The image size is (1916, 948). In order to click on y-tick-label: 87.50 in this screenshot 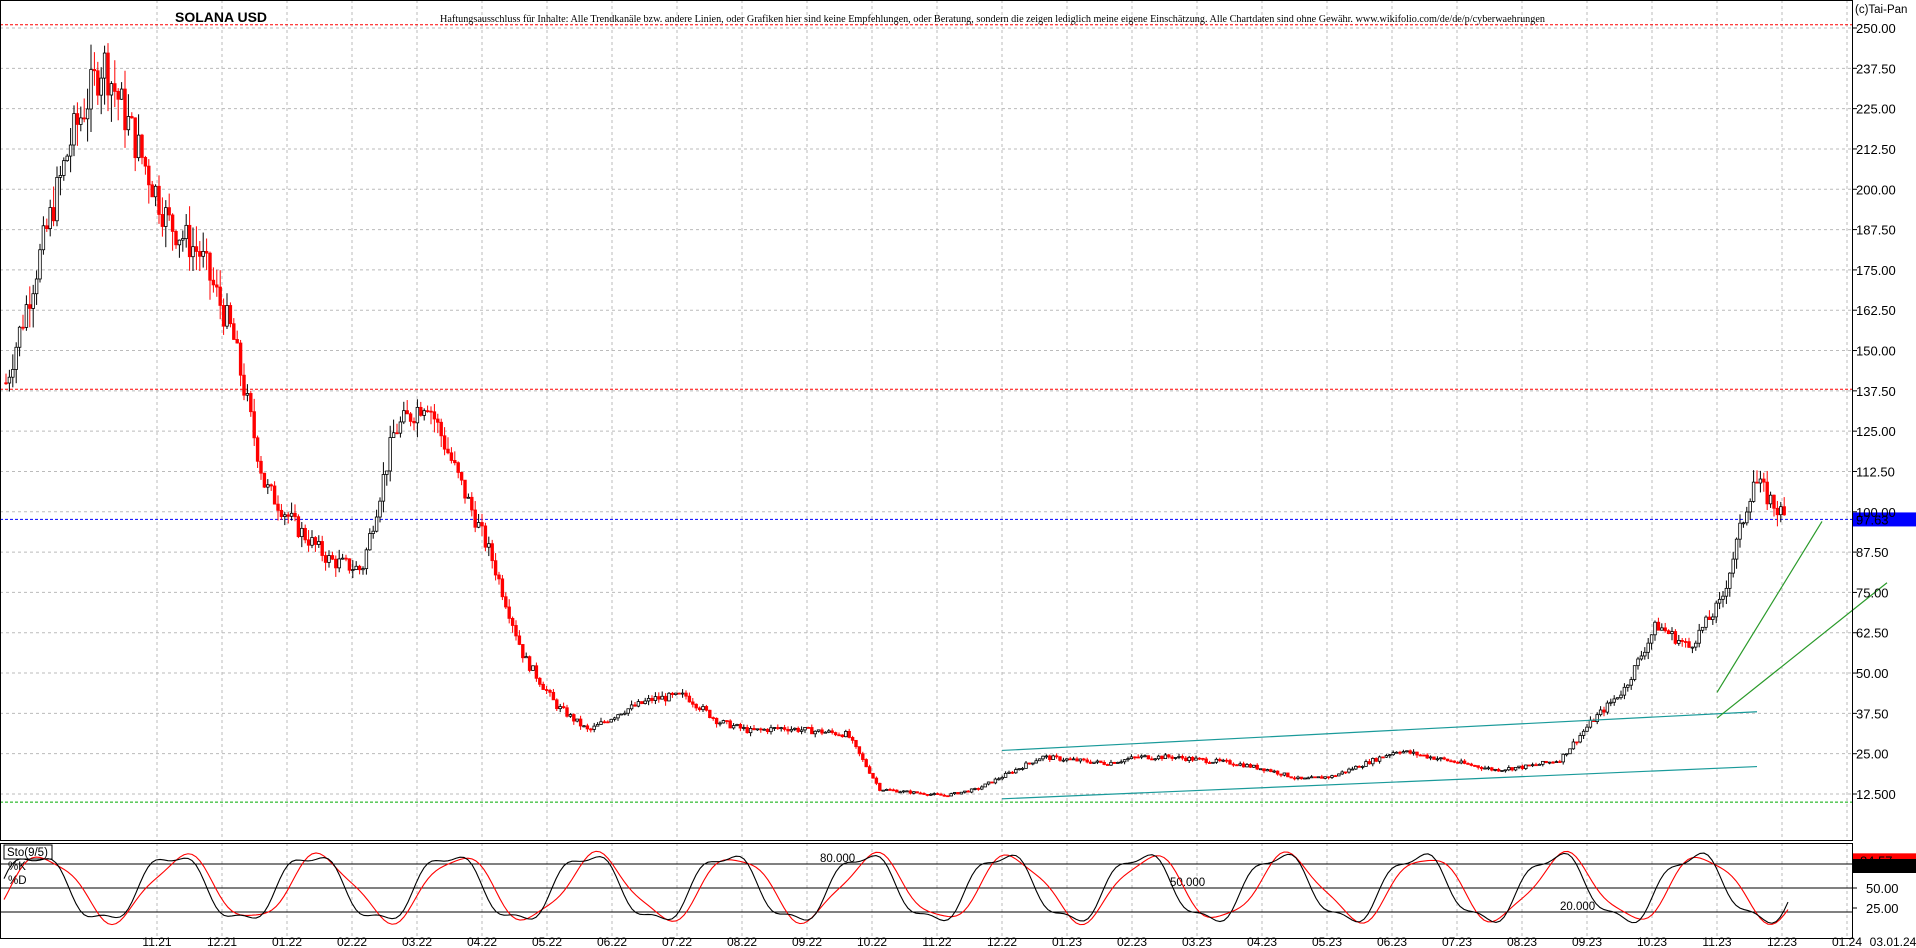, I will do `click(1872, 552)`.